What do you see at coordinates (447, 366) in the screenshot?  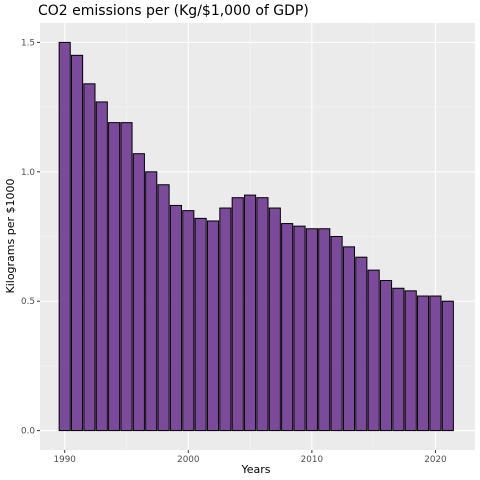 I see `bar-2021` at bounding box center [447, 366].